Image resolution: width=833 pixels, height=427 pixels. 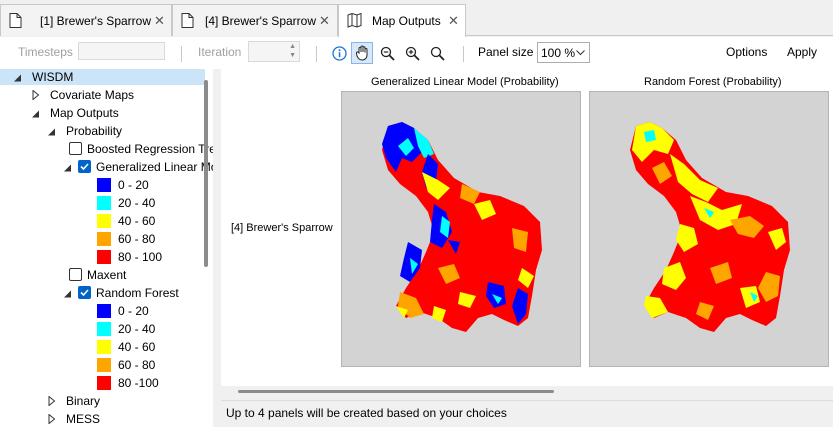 What do you see at coordinates (282, 228) in the screenshot?
I see `row-label-species: [4] Brewer's Sparrow` at bounding box center [282, 228].